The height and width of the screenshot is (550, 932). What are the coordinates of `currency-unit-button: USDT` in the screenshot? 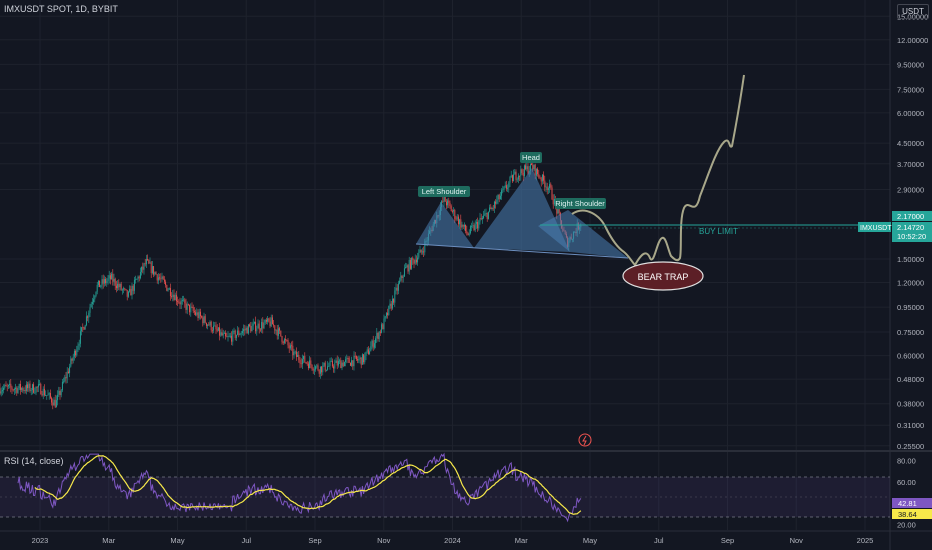 It's located at (913, 11).